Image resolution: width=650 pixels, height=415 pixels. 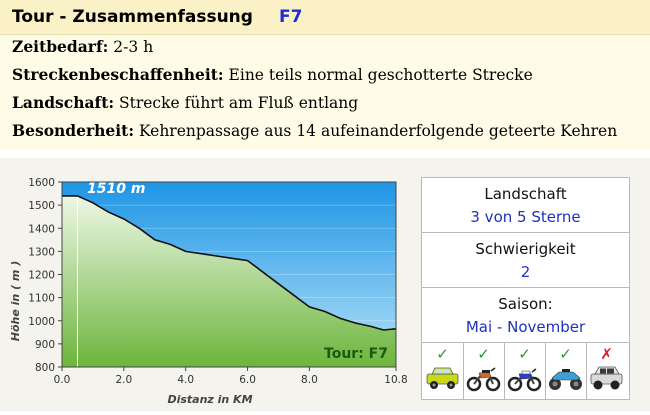 What do you see at coordinates (124, 380) in the screenshot?
I see `x-tick-label: 2.0` at bounding box center [124, 380].